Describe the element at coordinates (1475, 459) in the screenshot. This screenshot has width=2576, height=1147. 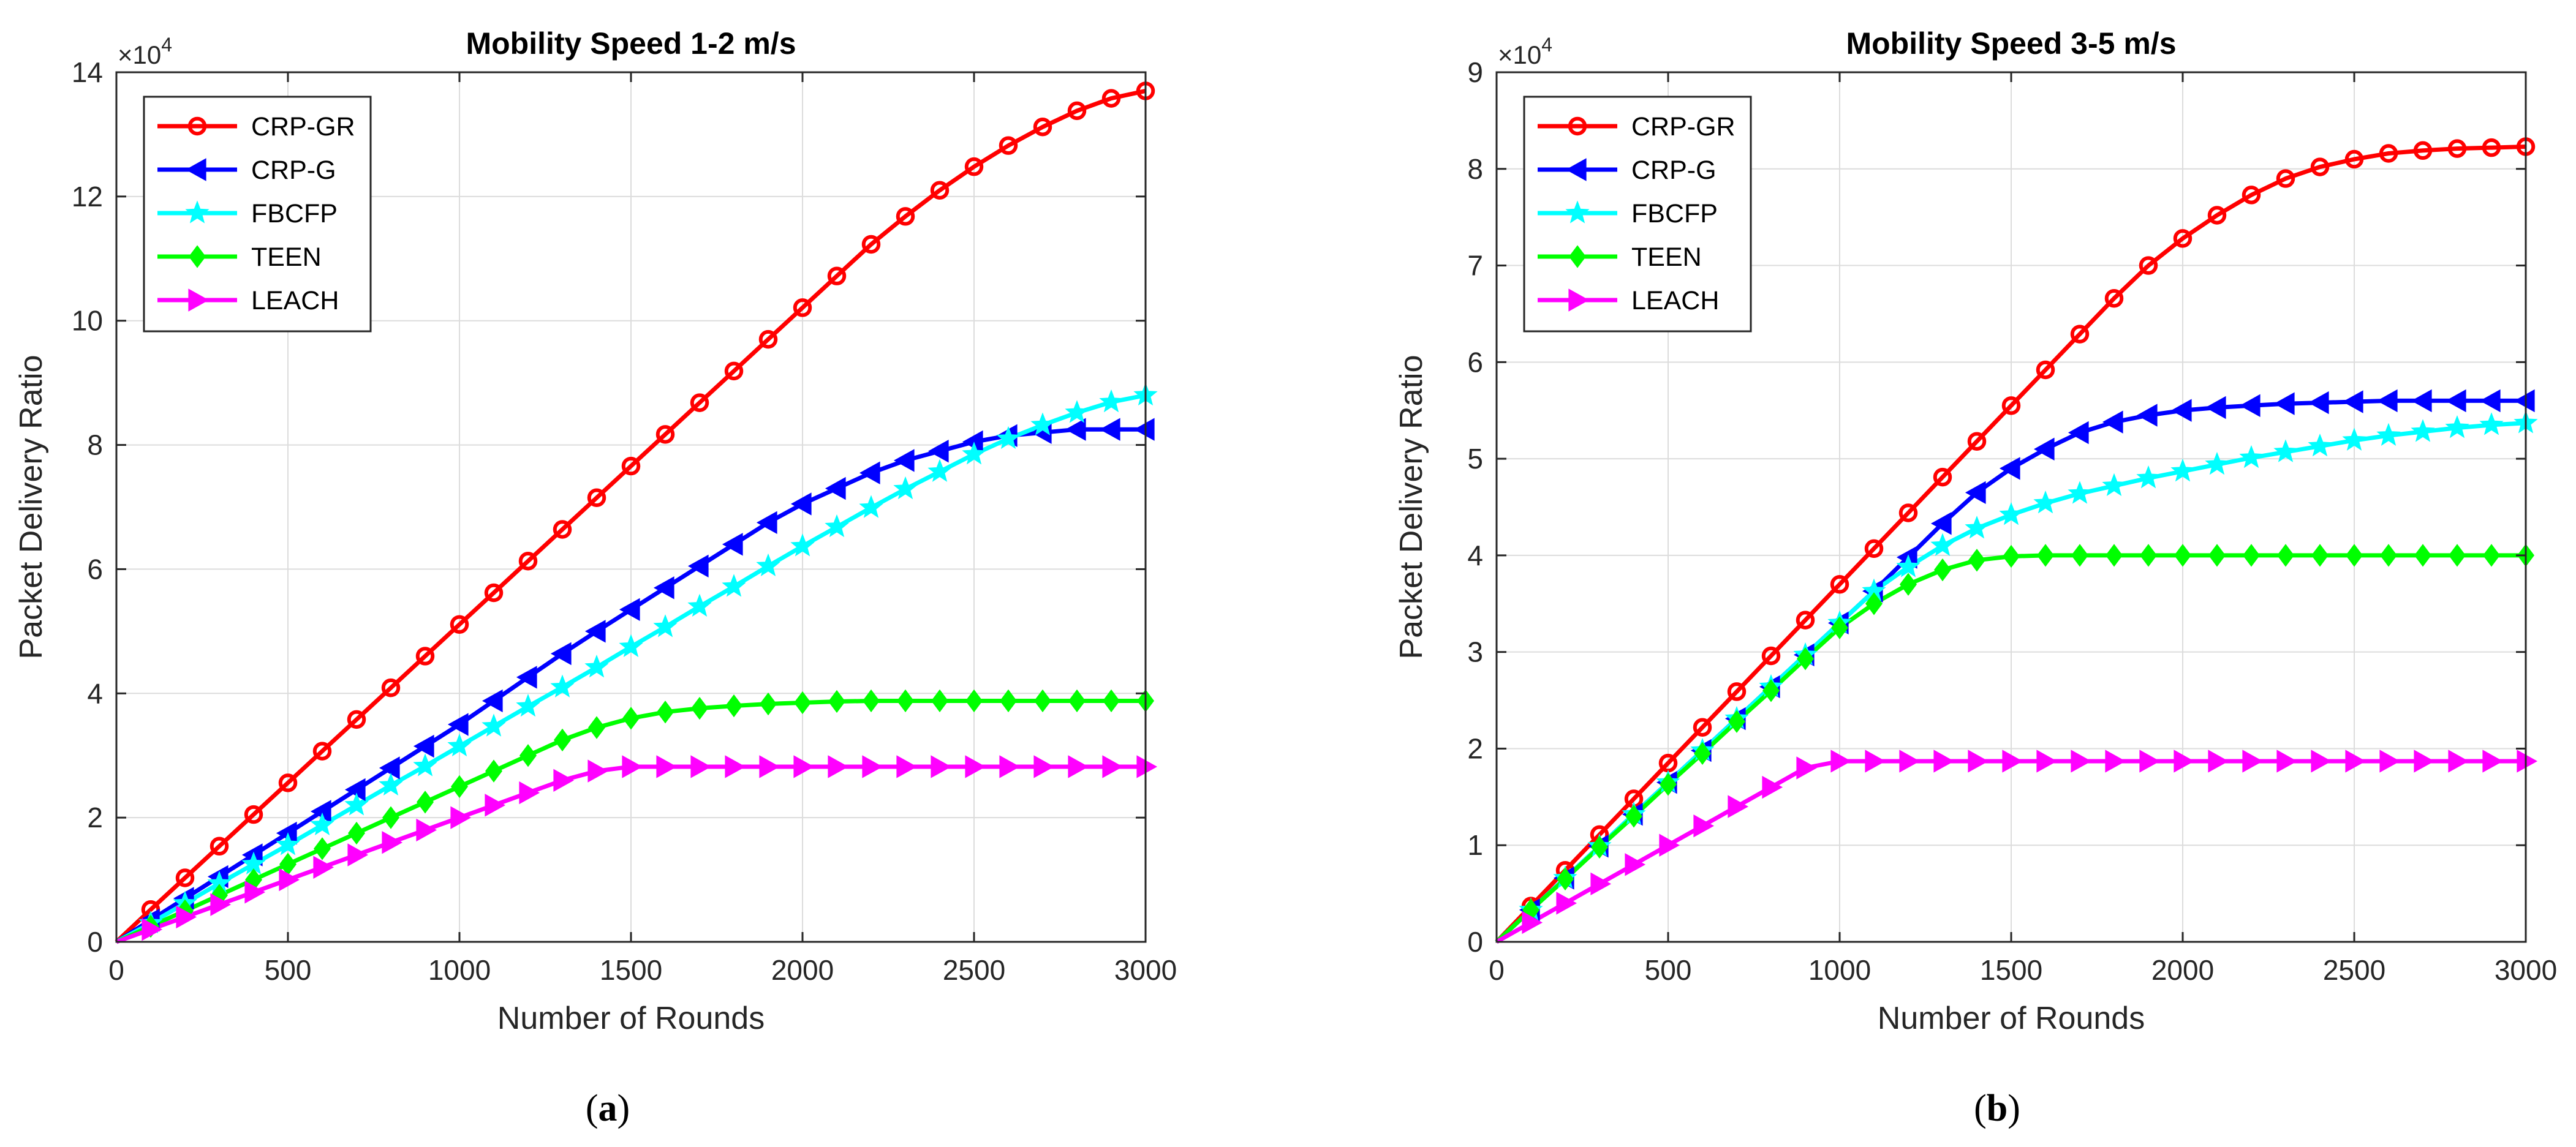
I see `y-tick-label: 5` at that location.